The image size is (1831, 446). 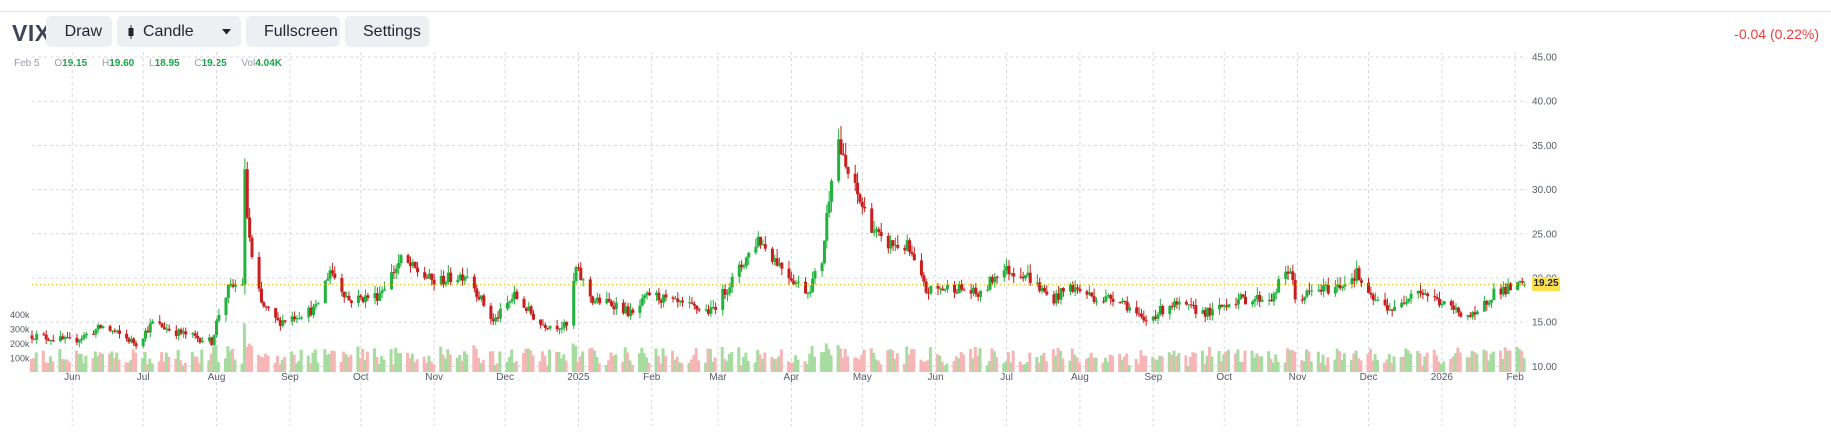 I want to click on y-tick-label: 35.00, so click(x=1544, y=146).